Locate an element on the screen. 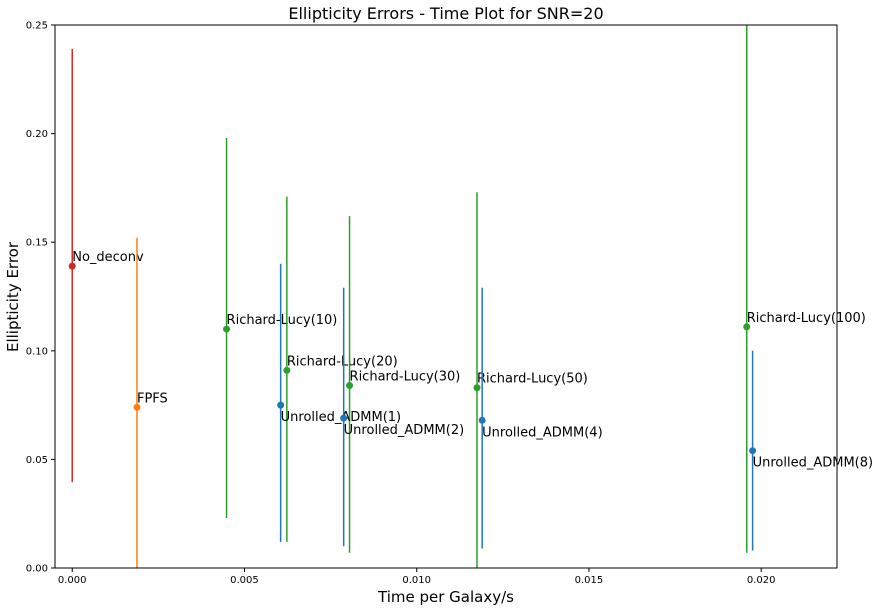 This screenshot has width=880, height=611. point-label: No_deconv is located at coordinates (108, 257).